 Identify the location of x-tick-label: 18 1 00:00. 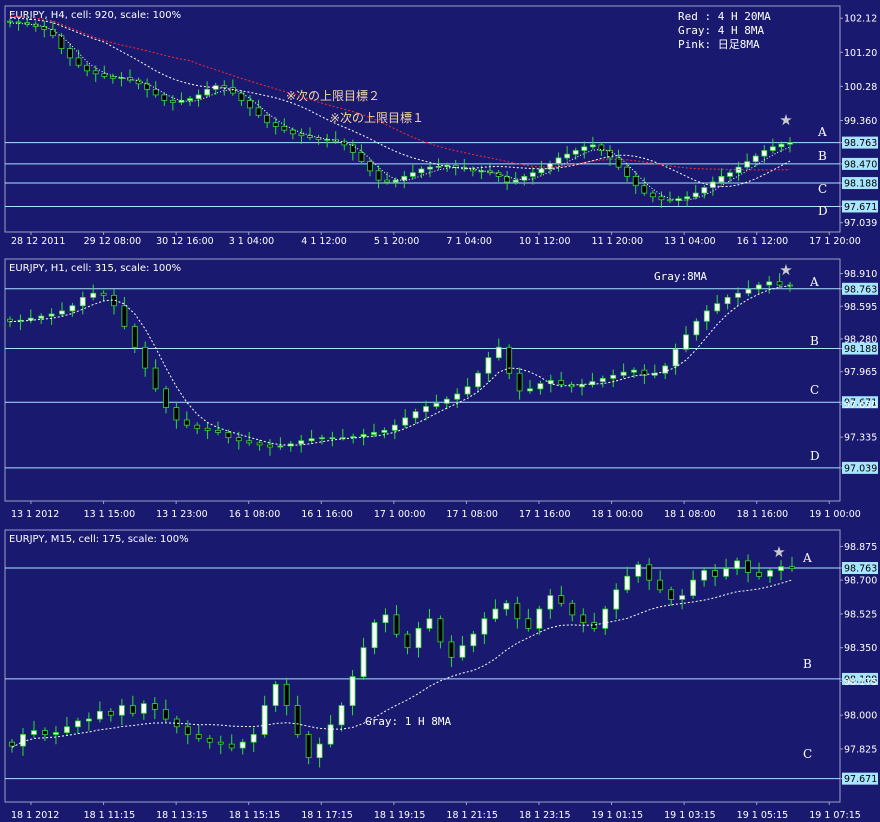
(618, 514).